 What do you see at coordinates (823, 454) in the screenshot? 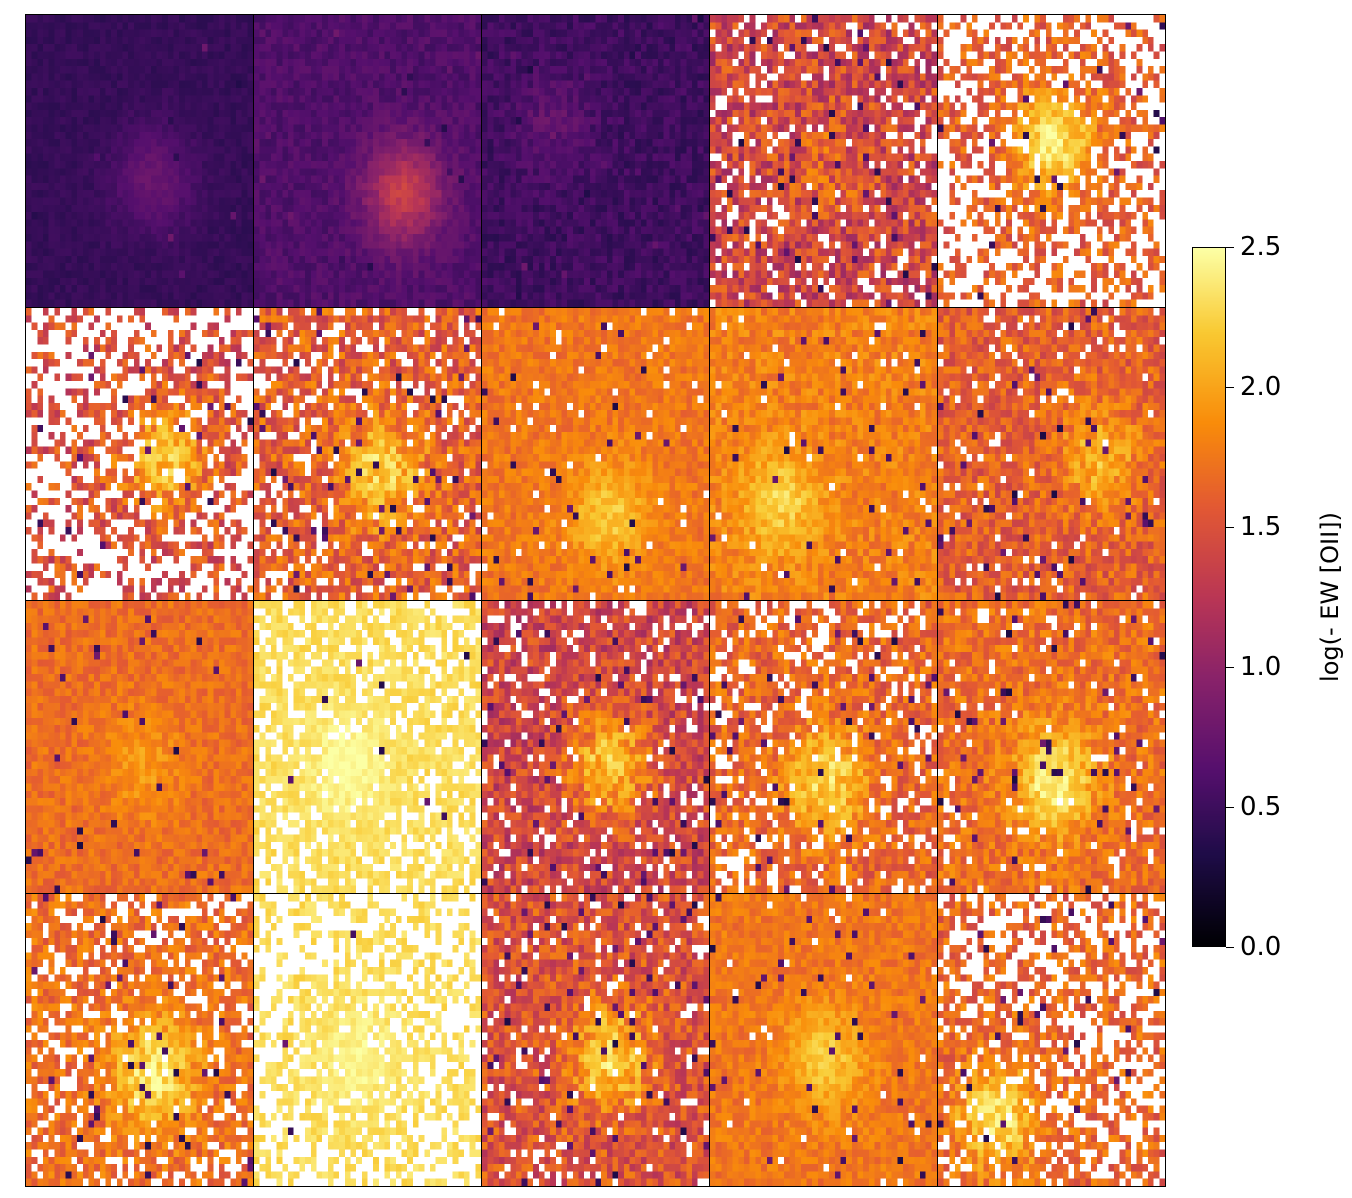
I see `panel-r1-c3` at bounding box center [823, 454].